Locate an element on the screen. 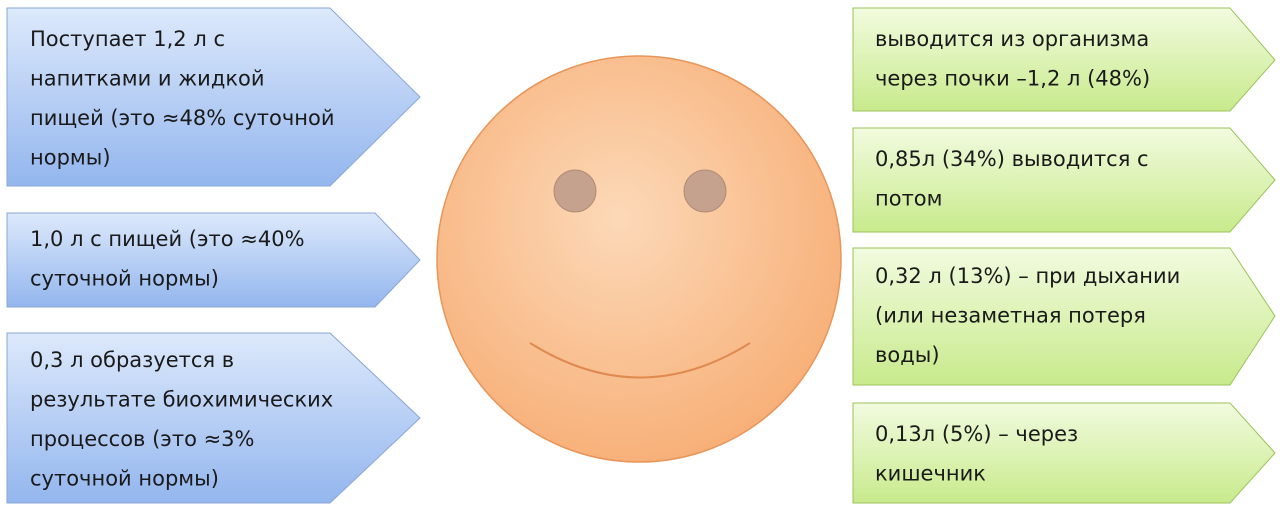 The width and height of the screenshot is (1280, 519). right-text-line: выводится из организма is located at coordinates (1012, 39).